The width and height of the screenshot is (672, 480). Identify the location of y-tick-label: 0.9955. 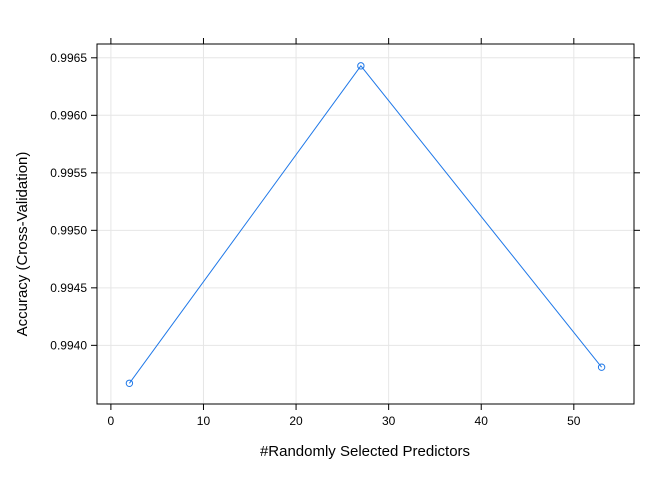
(68, 173).